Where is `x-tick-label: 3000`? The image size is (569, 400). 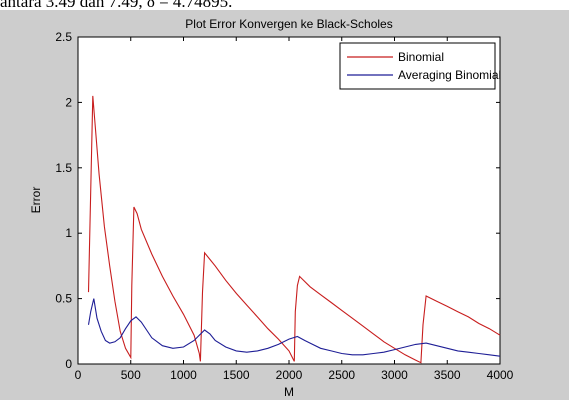
x-tick-label: 3000 is located at coordinates (394, 375).